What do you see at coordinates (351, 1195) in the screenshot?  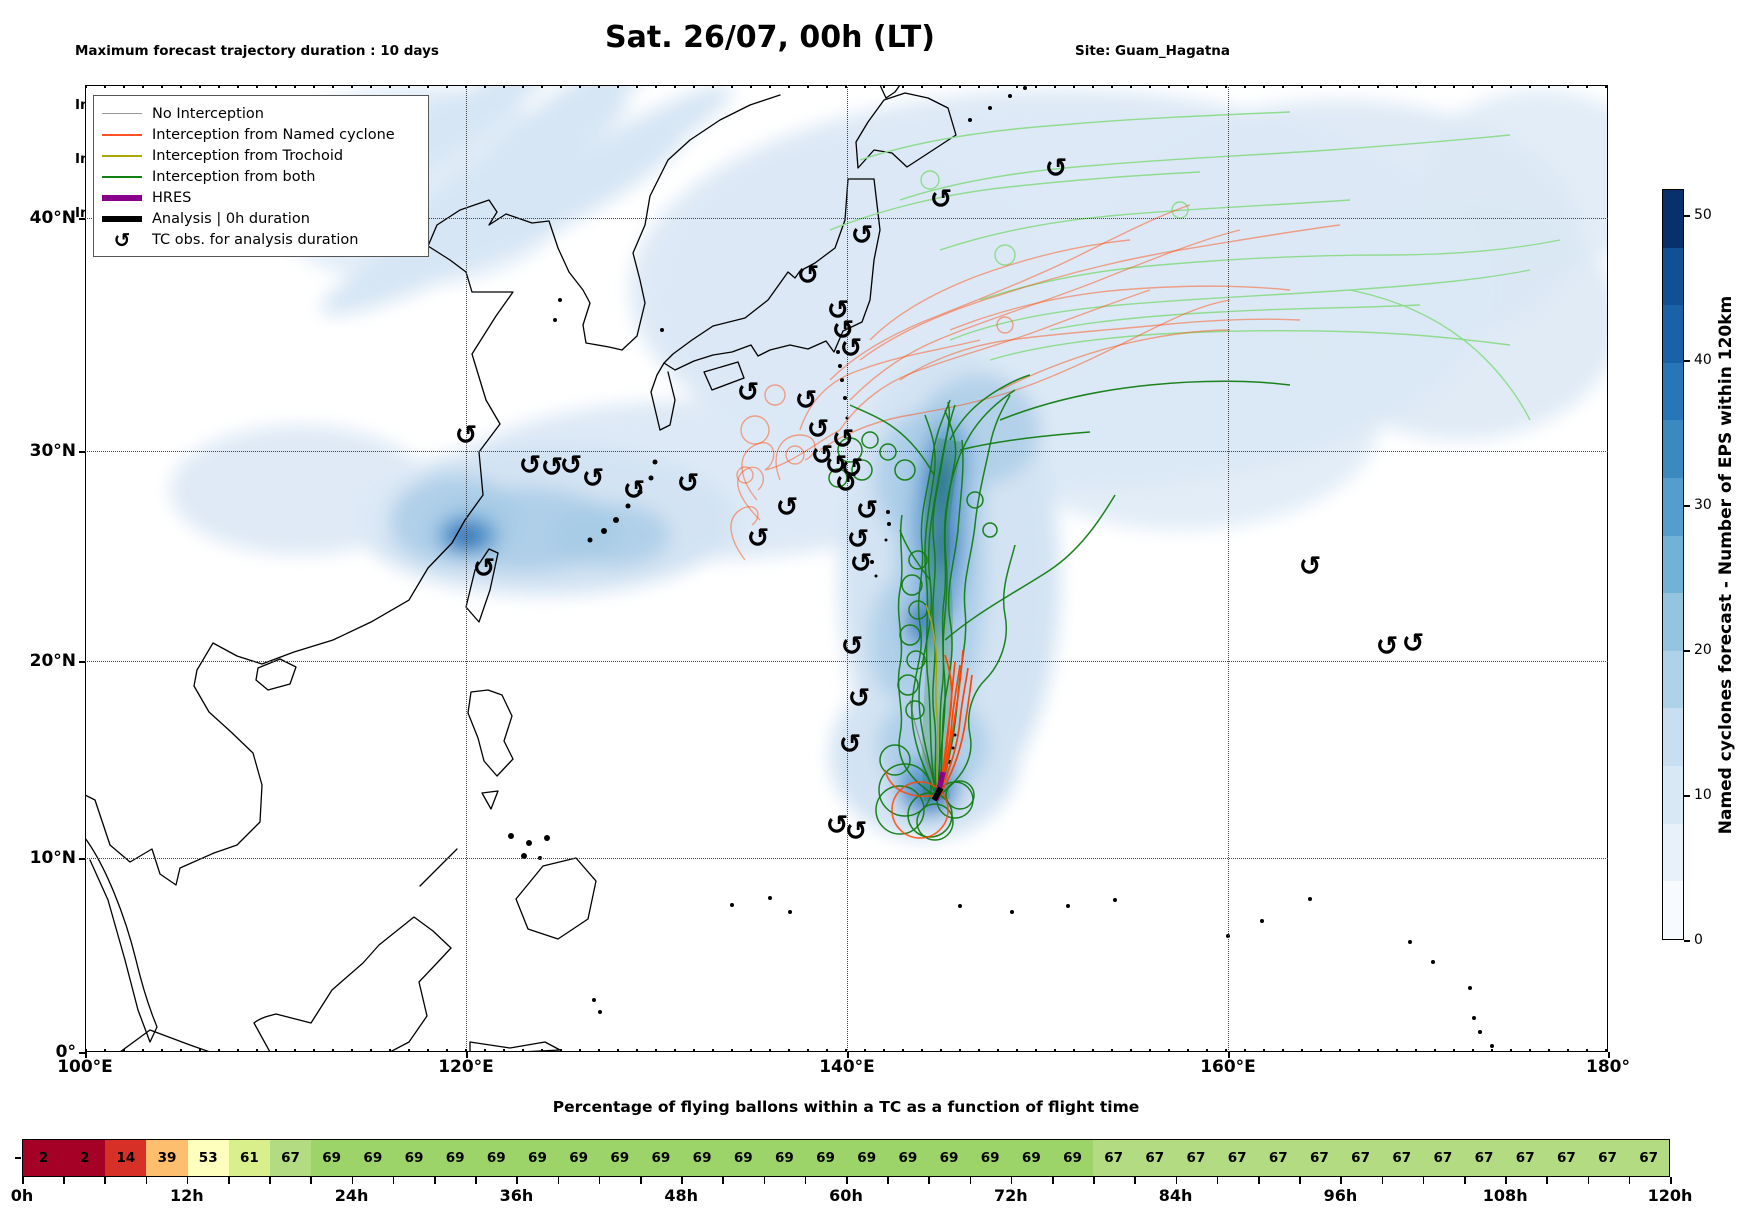 I see `strip-hour-label: 24h` at bounding box center [351, 1195].